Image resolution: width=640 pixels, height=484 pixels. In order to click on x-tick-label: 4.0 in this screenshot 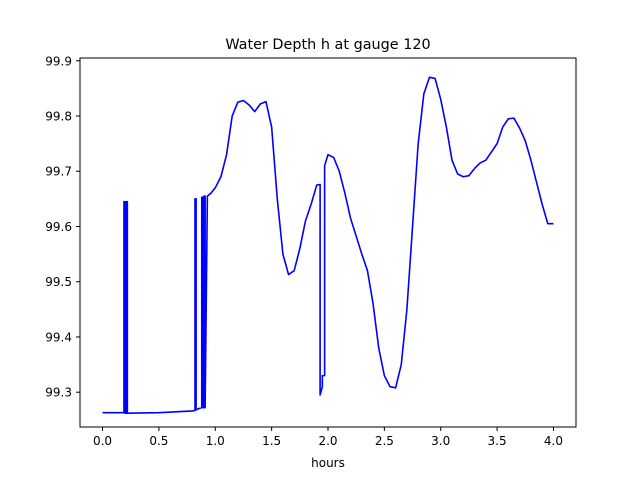, I will do `click(553, 441)`.